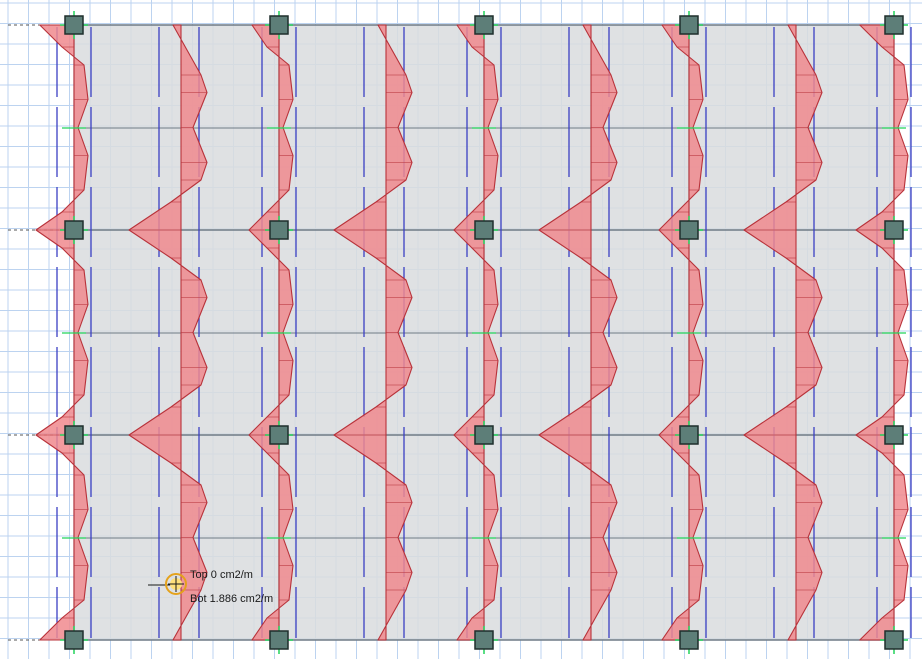  I want to click on tooltip-bottom-label: Bot 1.886 cm2/m, so click(231, 599).